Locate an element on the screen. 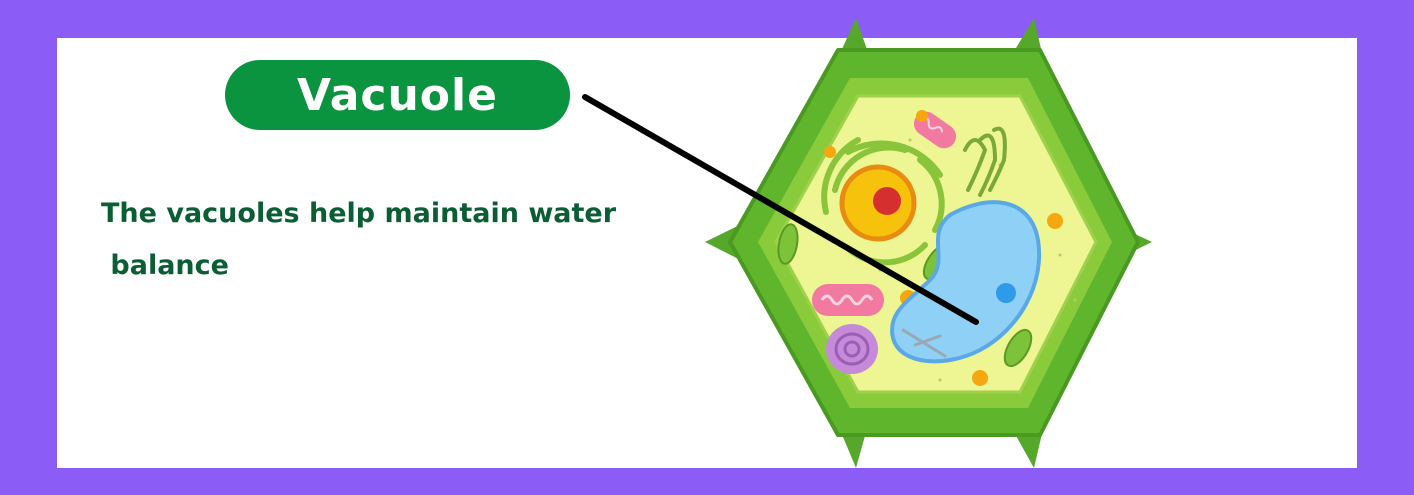  vacuole-lines is located at coordinates (924, 343).